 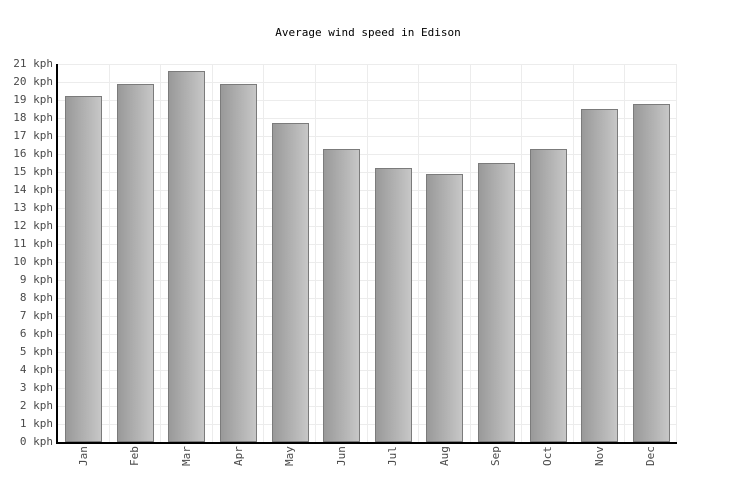 What do you see at coordinates (36, 279) in the screenshot?
I see `y-tick-label: 9 kph` at bounding box center [36, 279].